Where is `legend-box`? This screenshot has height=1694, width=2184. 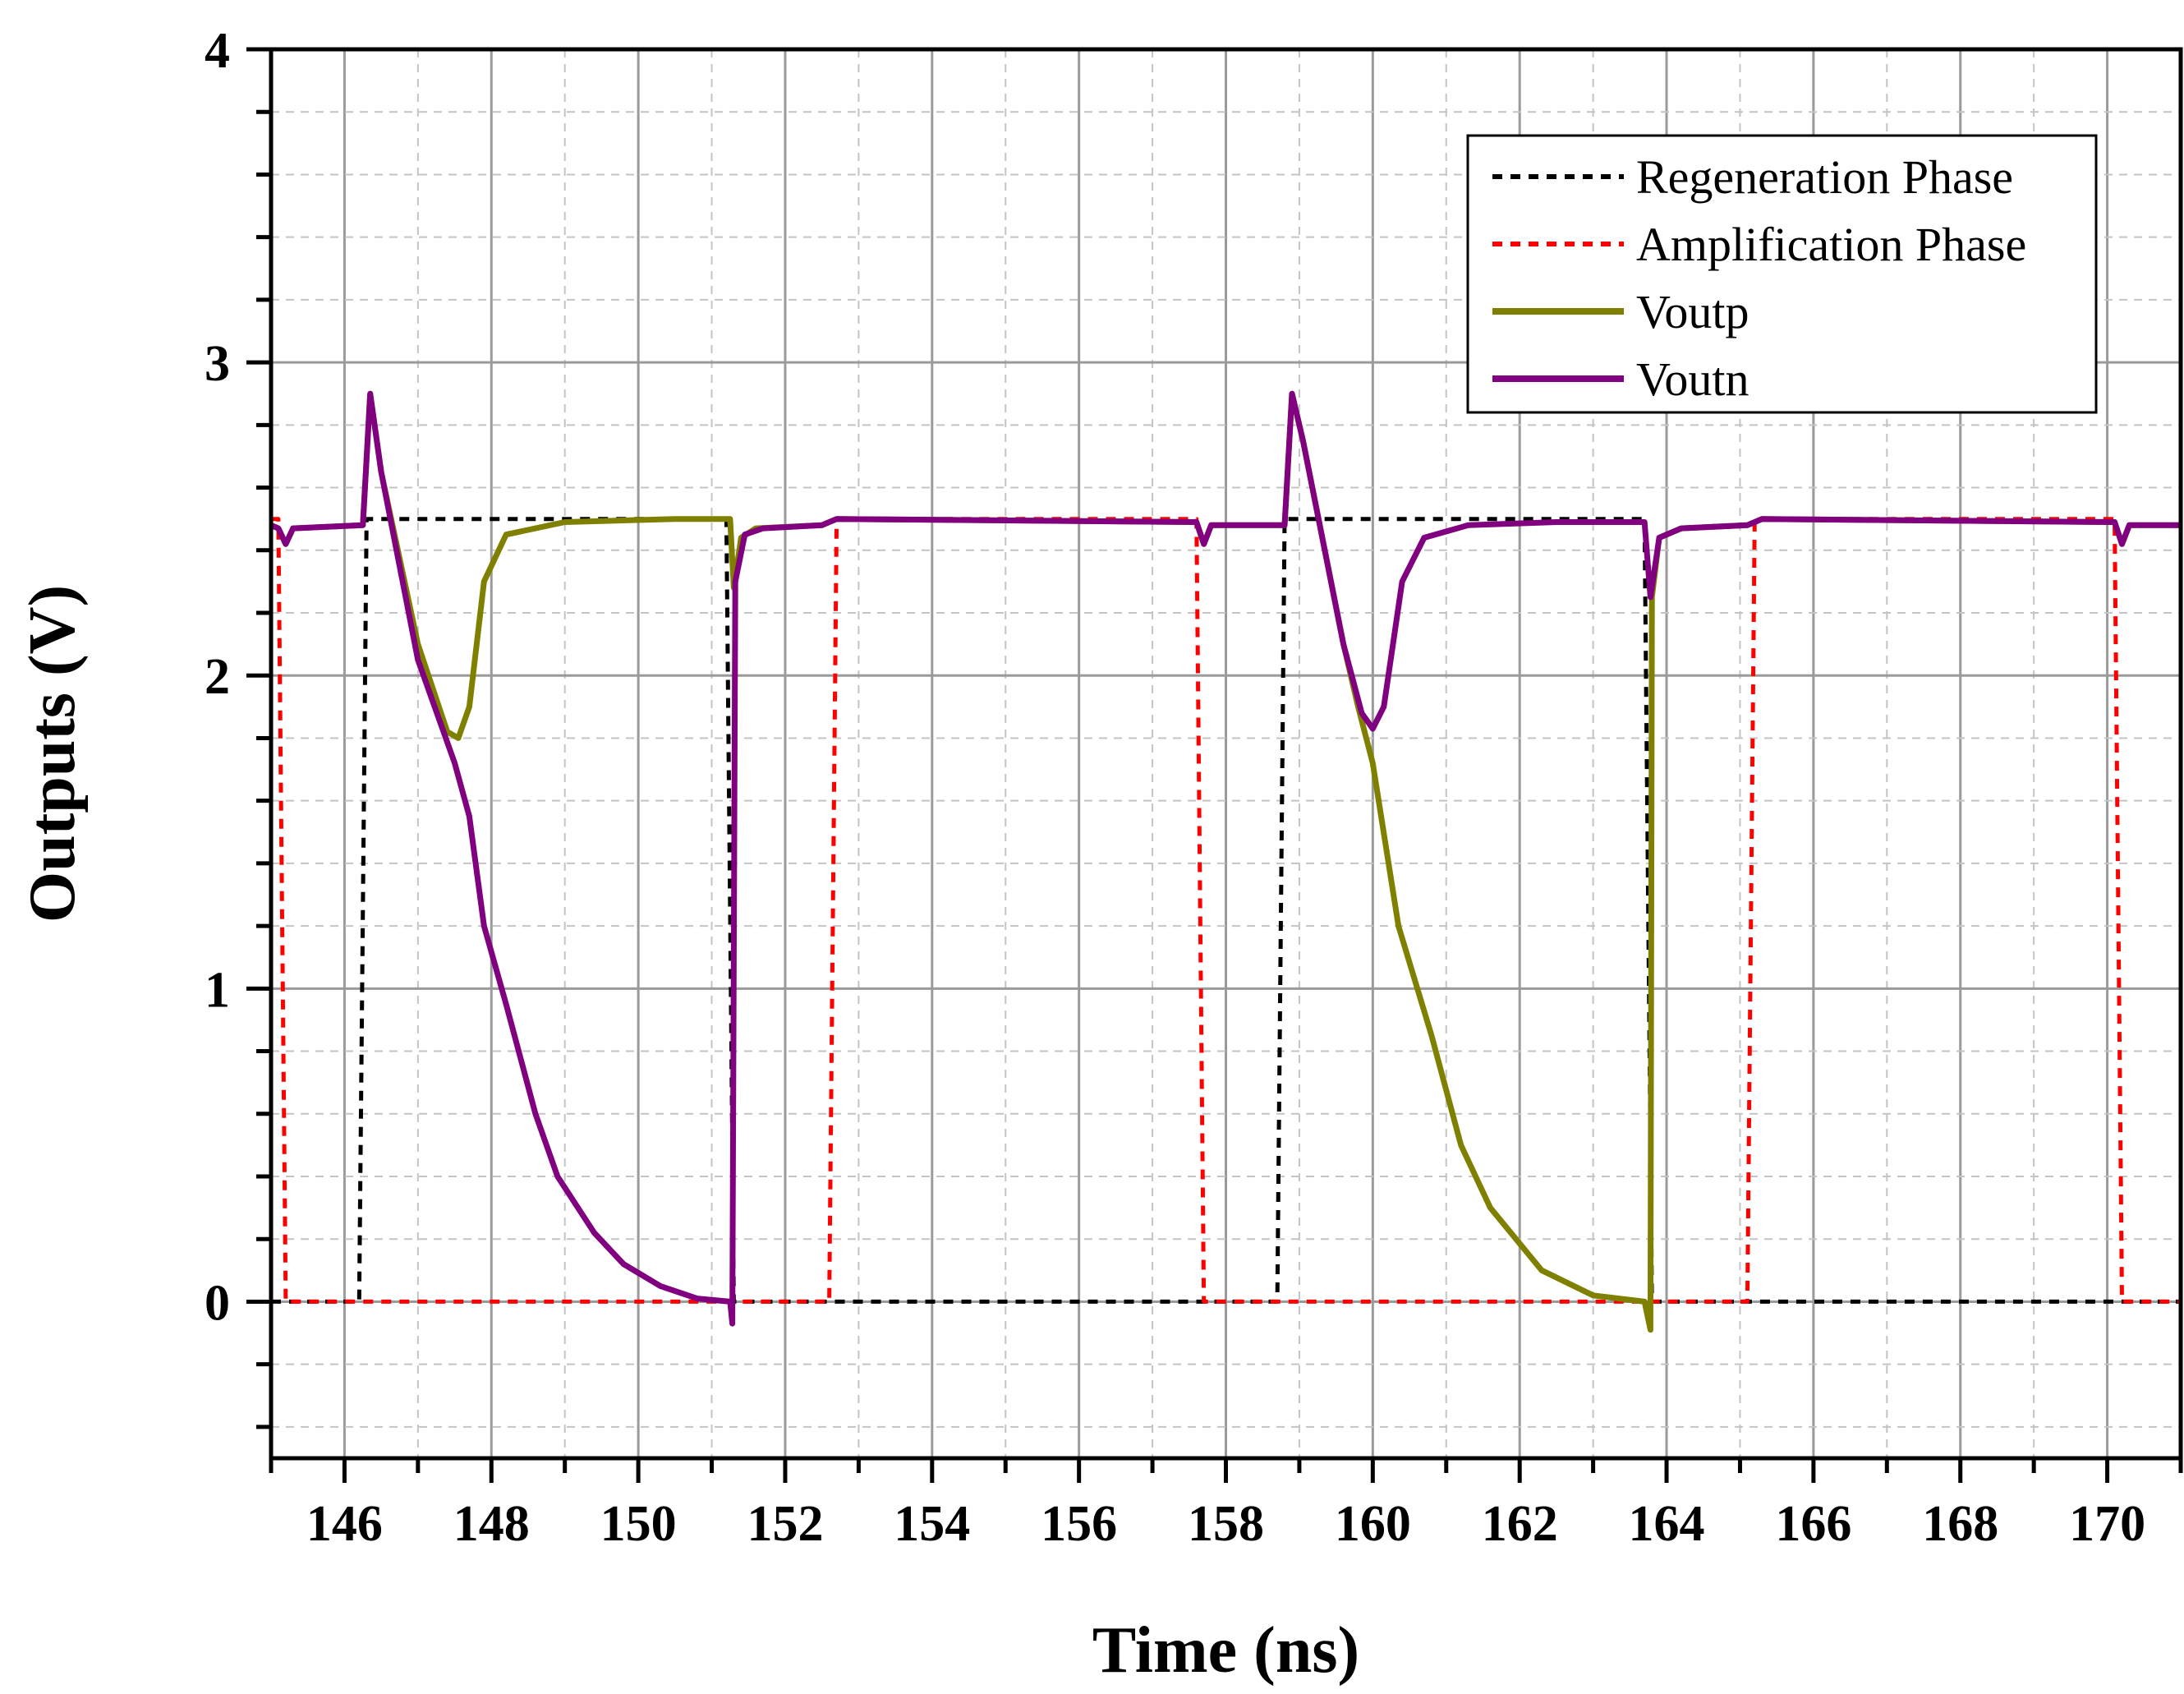 legend-box is located at coordinates (1782, 274).